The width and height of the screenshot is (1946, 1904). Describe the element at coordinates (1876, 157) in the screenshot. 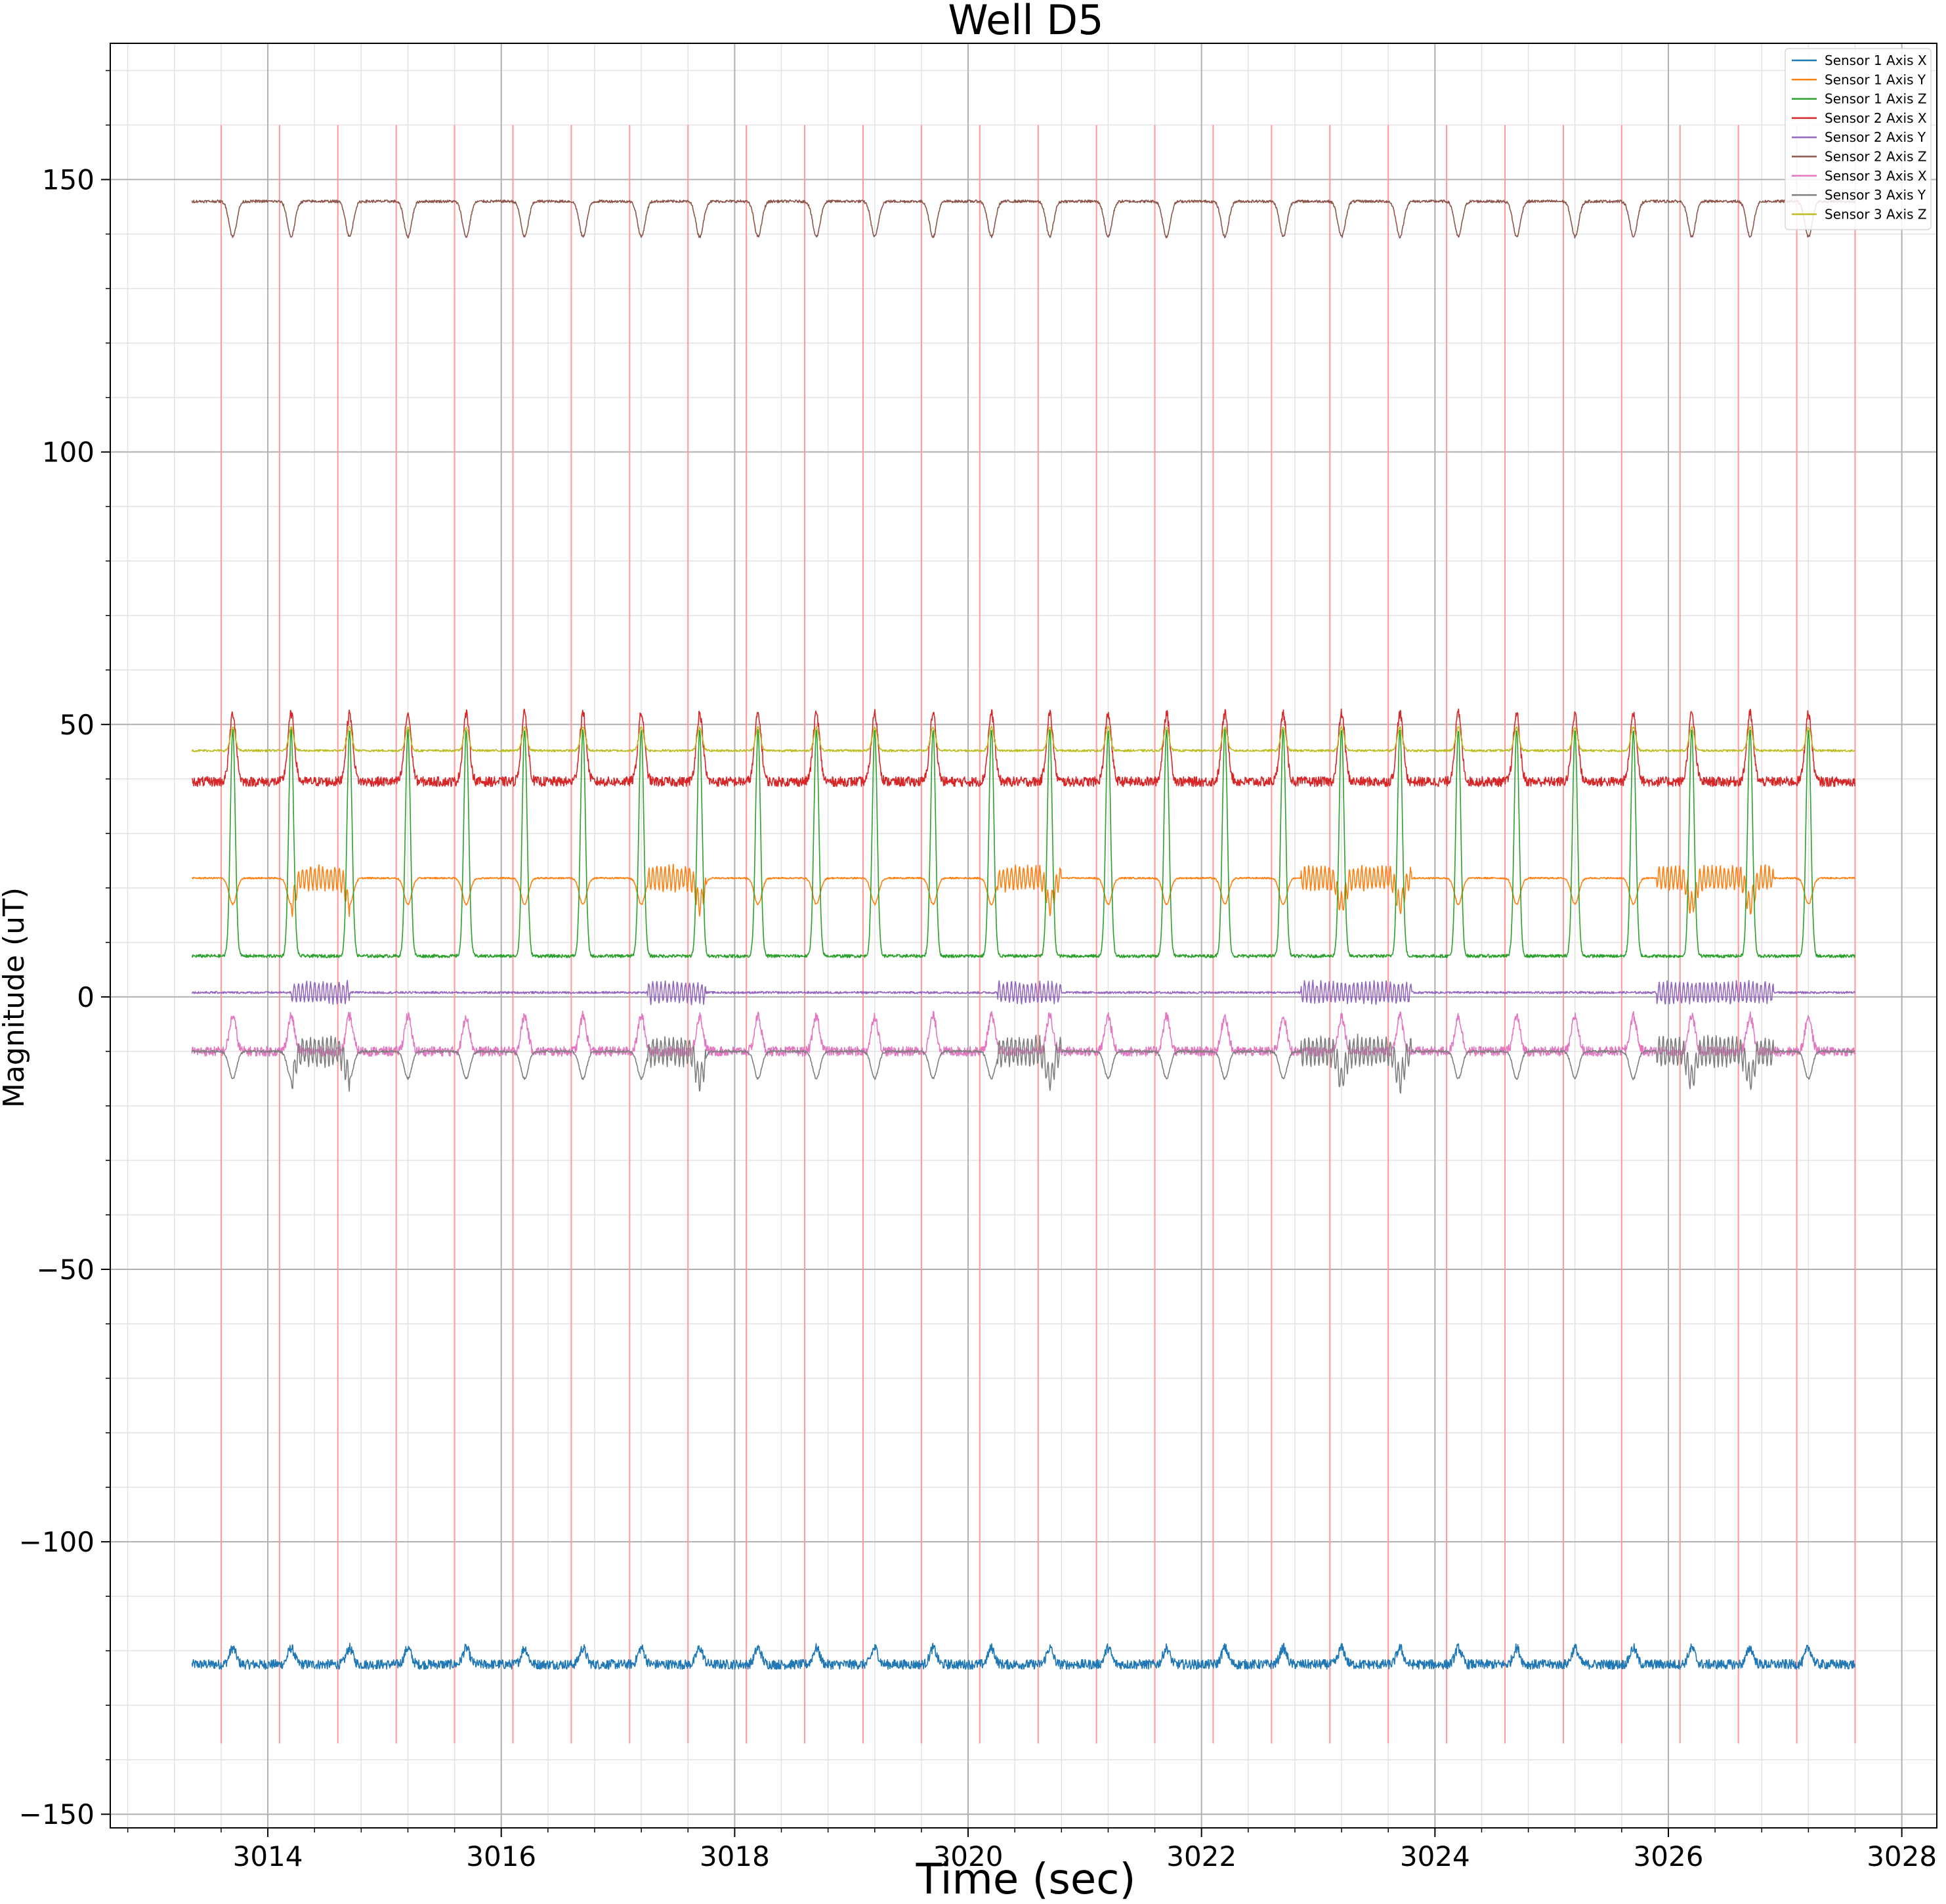

I see `legend-label: Sensor 2 Axis Z` at that location.